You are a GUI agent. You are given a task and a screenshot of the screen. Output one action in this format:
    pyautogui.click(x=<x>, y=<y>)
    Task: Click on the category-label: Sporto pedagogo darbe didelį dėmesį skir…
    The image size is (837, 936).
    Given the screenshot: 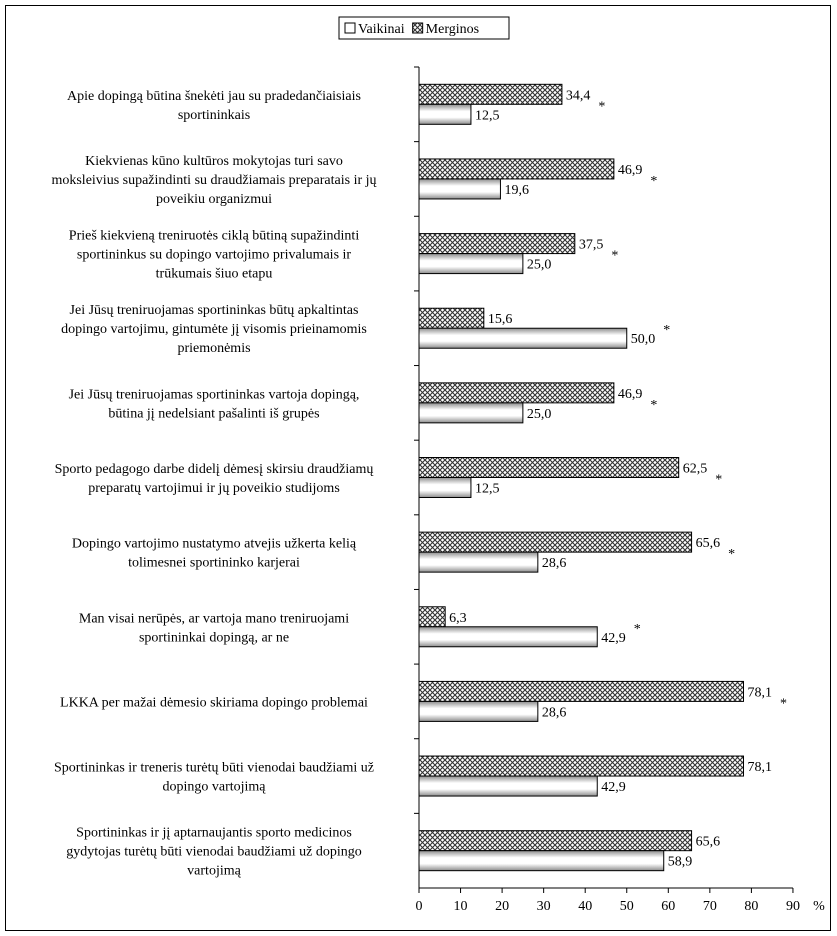 What is the action you would take?
    pyautogui.click(x=214, y=479)
    